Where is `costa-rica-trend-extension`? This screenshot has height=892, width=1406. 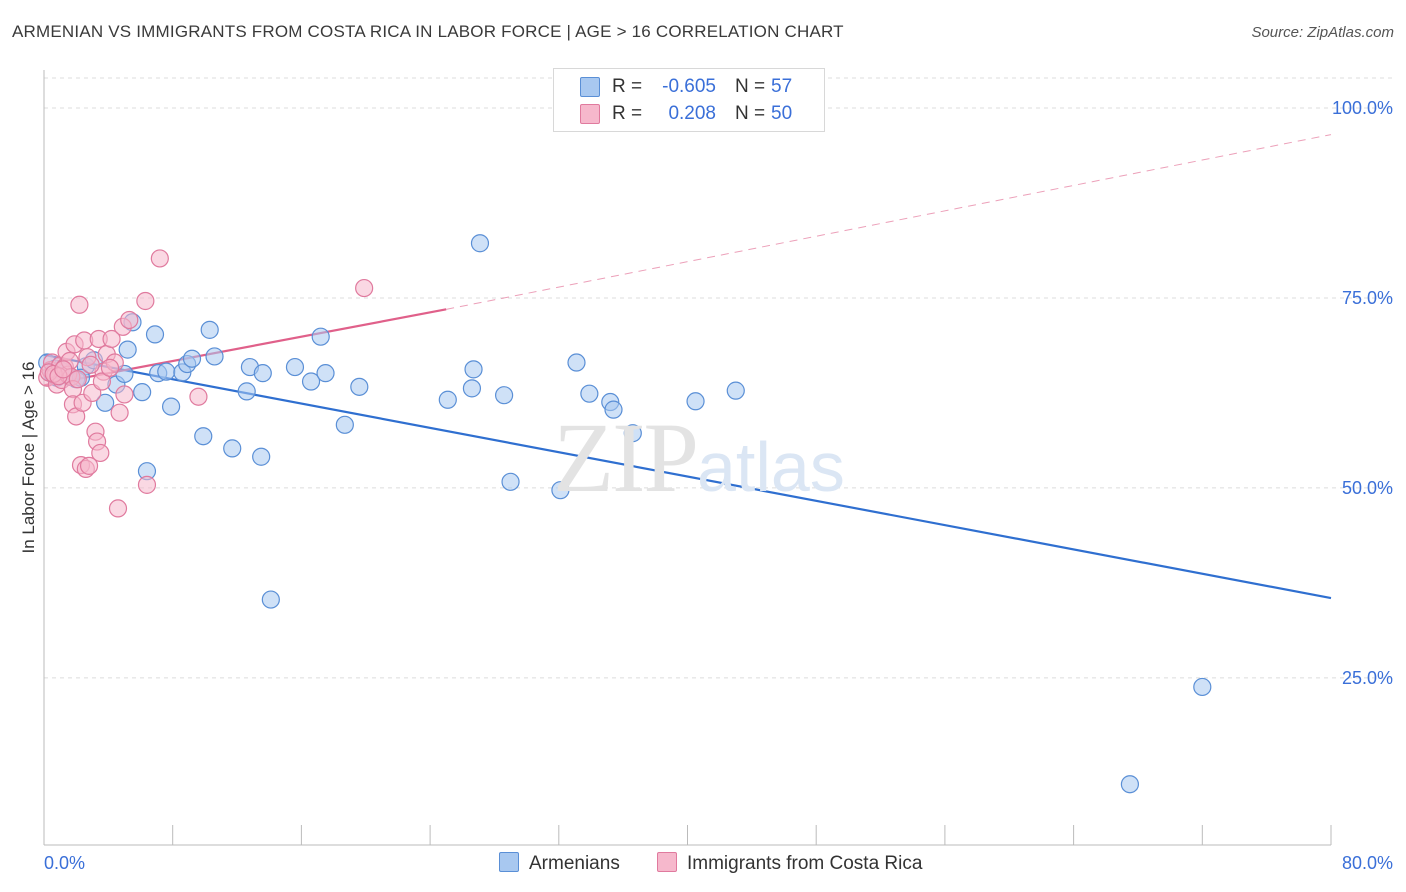 costa-rica-trend-extension is located at coordinates (889, 222).